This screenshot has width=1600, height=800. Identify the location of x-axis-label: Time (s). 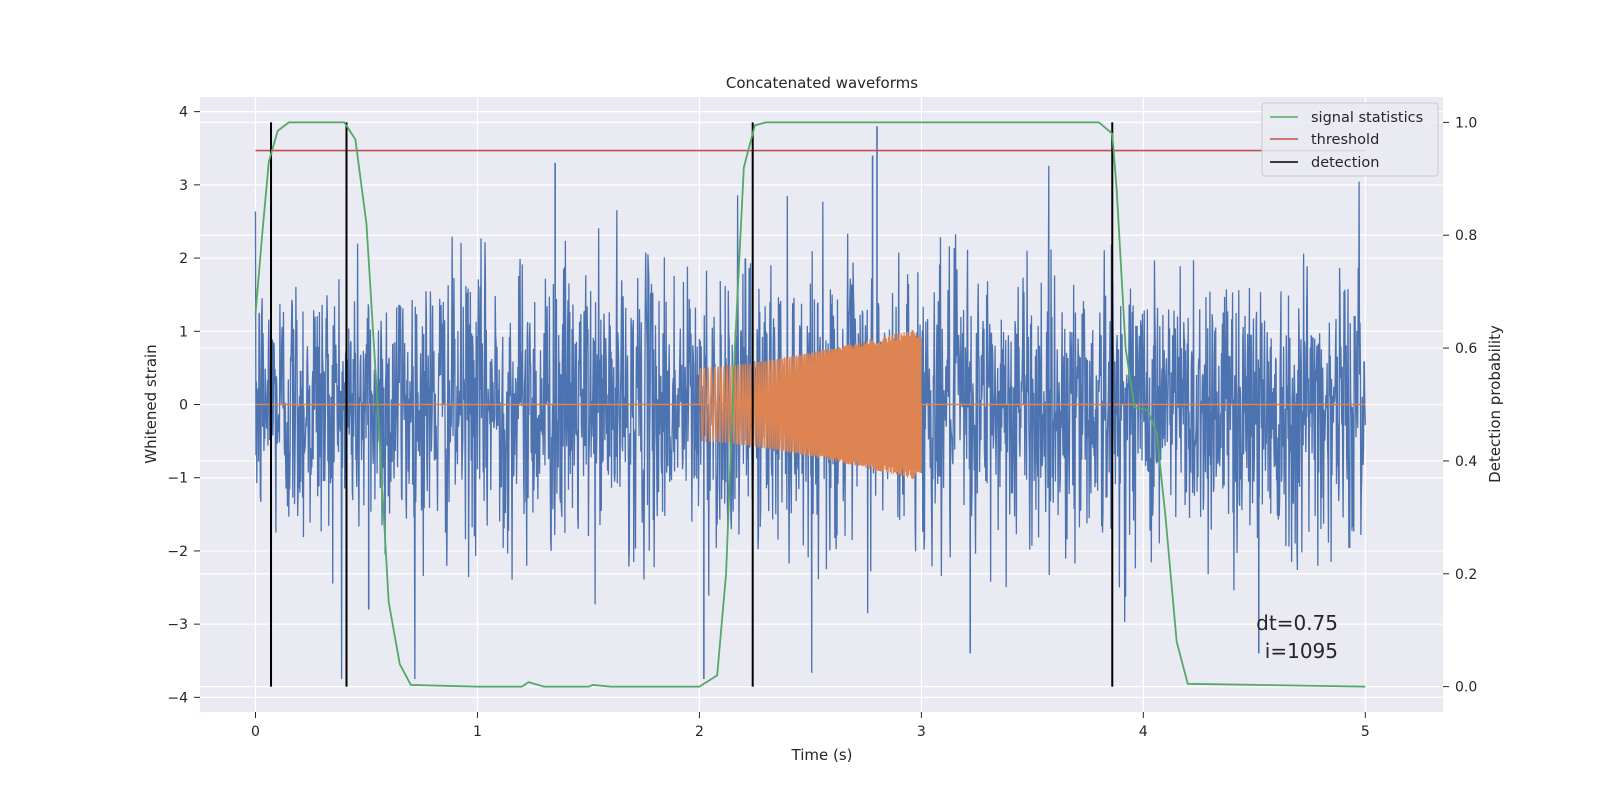
(822, 755).